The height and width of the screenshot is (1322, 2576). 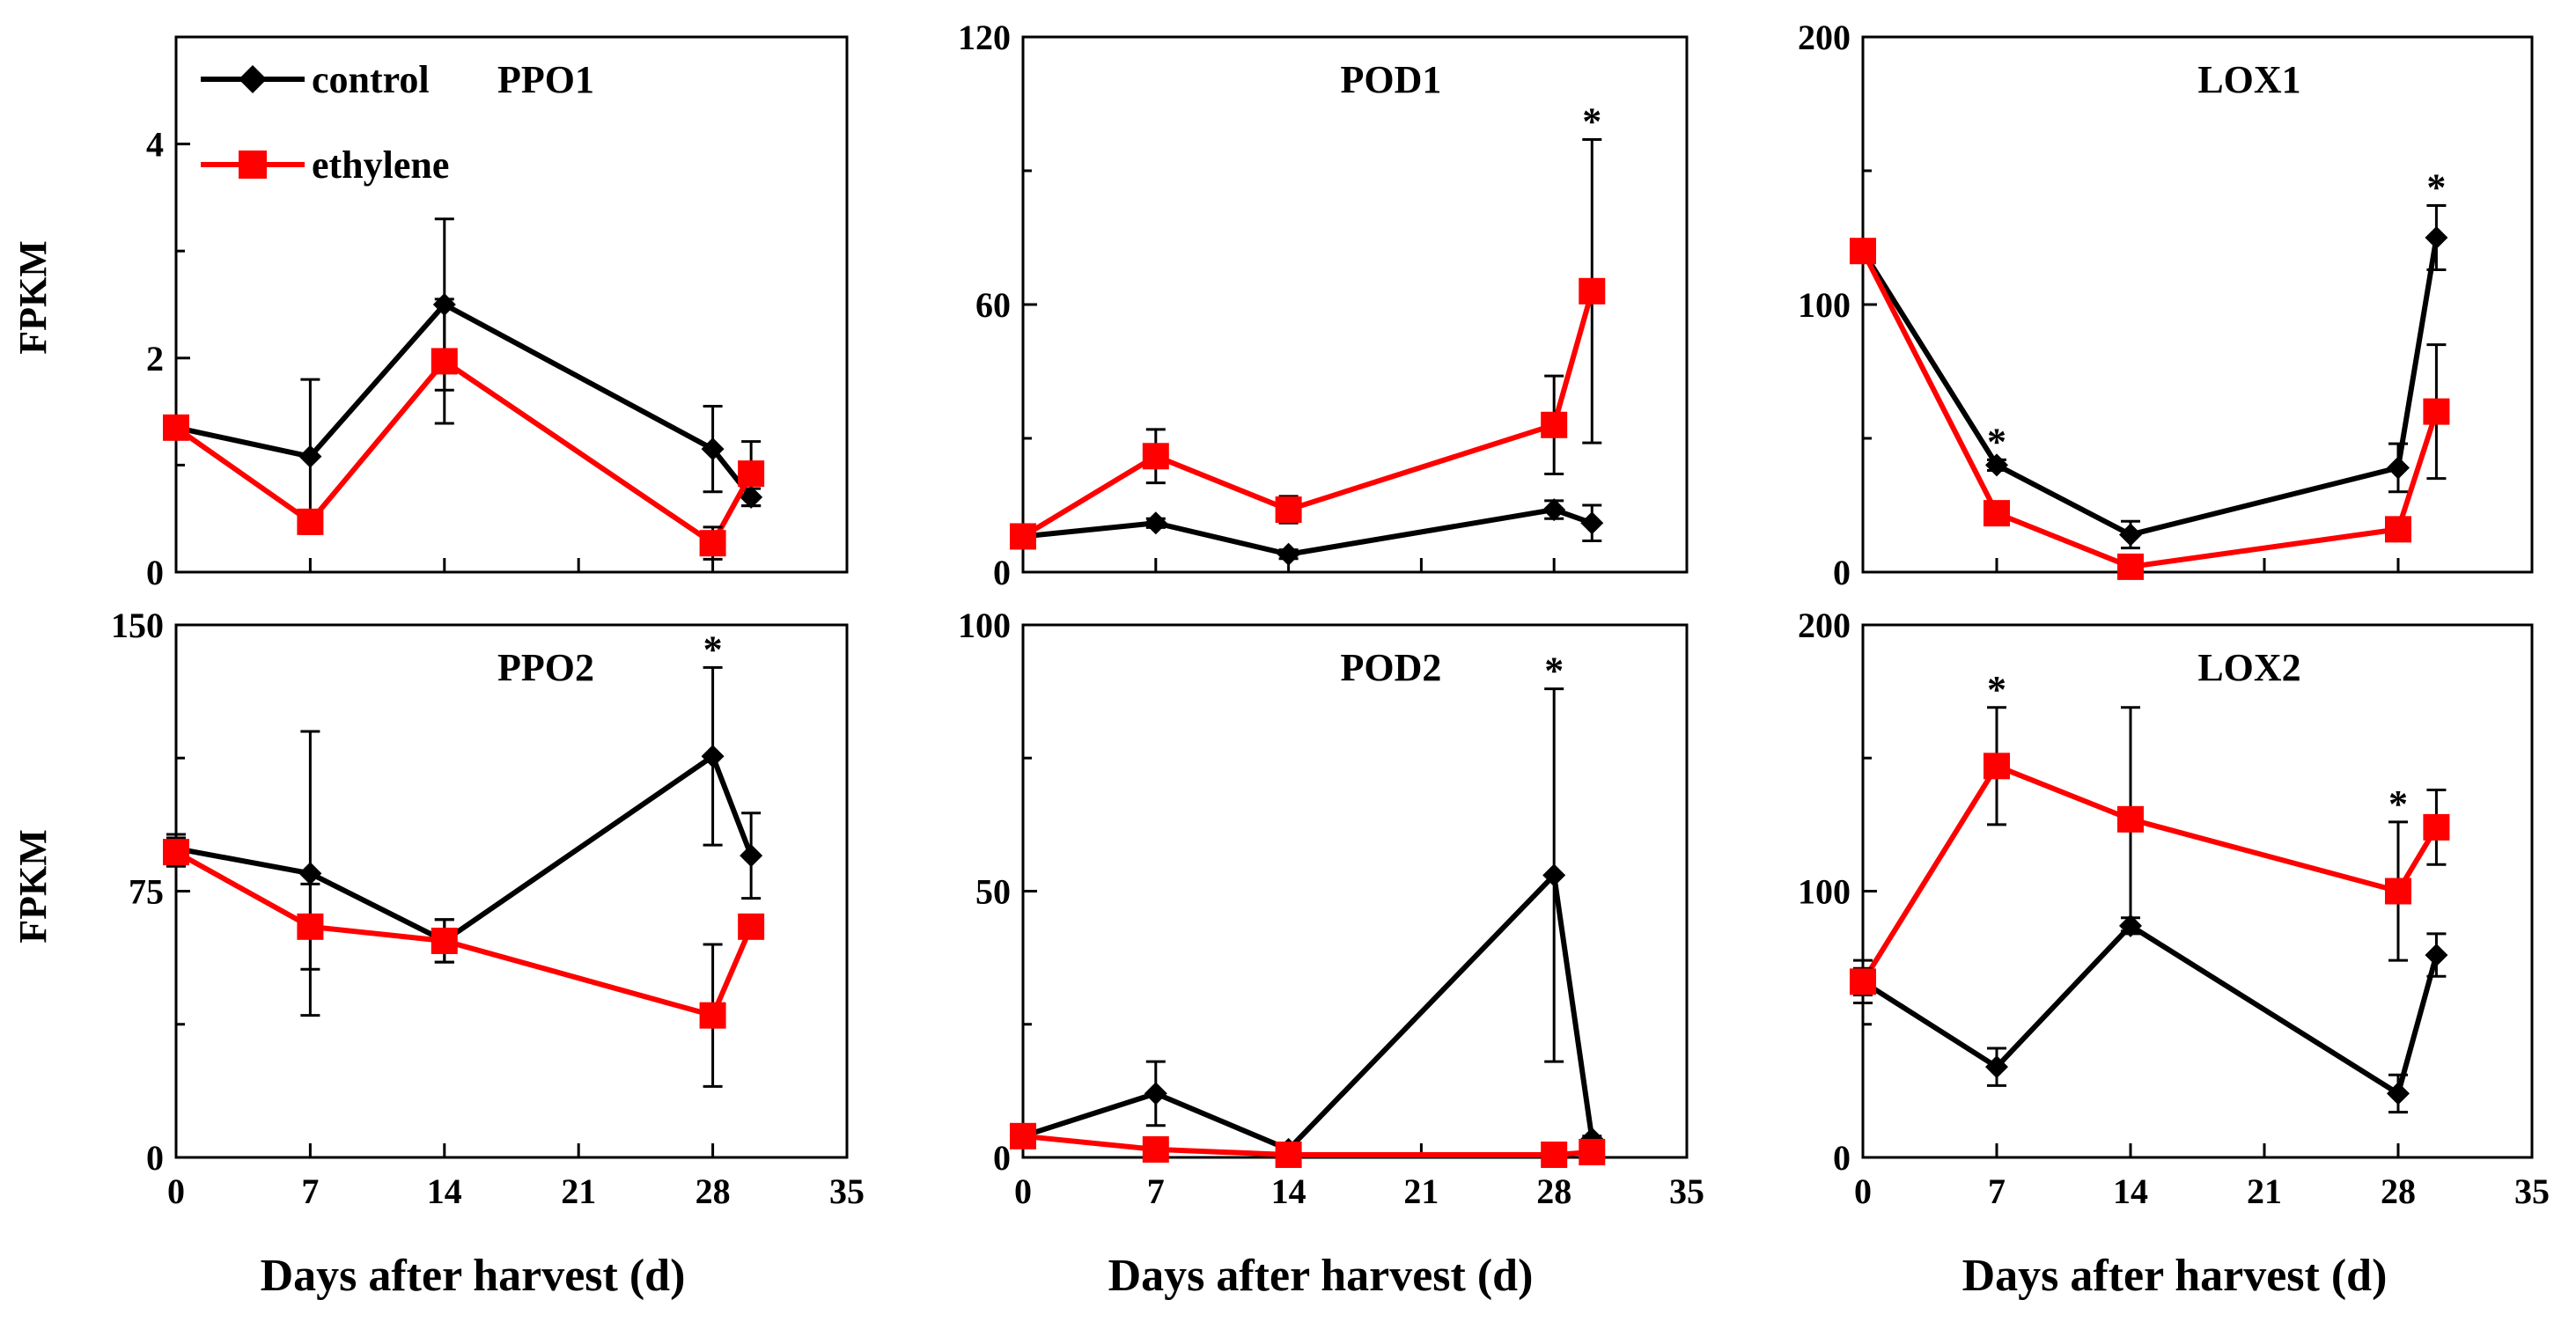 I want to click on chart-panel-lox1: 0 100 200 LOX1 * *, so click(x=2166, y=305).